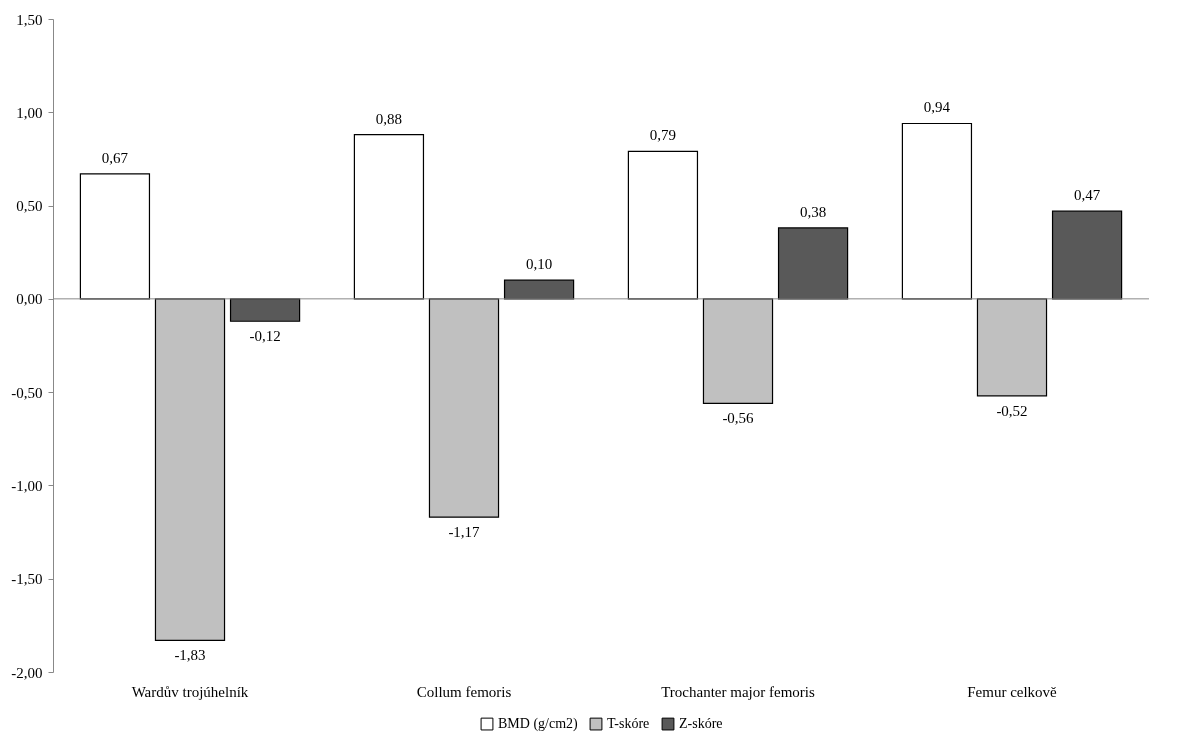 This screenshot has height=747, width=1179. I want to click on y-tick-label: -1,50, so click(27, 579).